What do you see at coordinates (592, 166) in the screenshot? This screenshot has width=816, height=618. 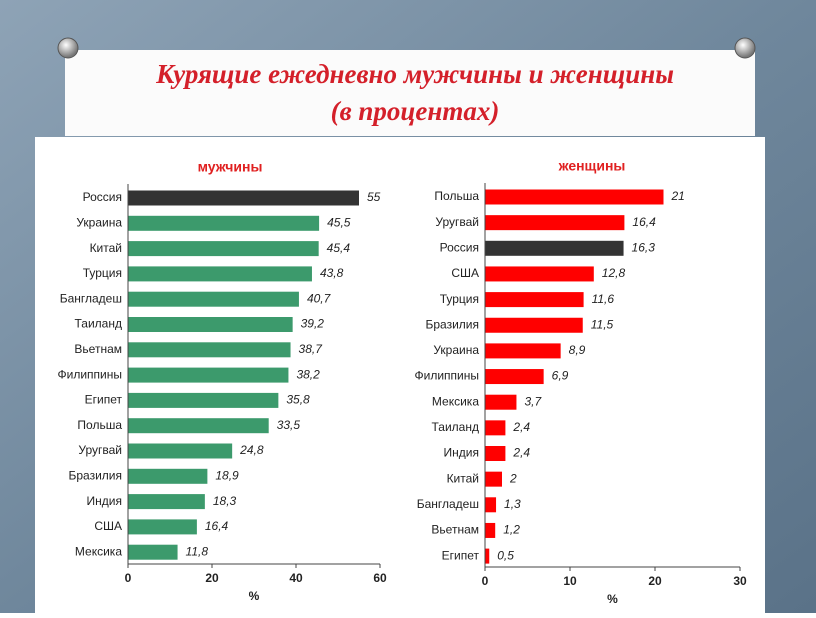 I see `chart-title: женщины` at bounding box center [592, 166].